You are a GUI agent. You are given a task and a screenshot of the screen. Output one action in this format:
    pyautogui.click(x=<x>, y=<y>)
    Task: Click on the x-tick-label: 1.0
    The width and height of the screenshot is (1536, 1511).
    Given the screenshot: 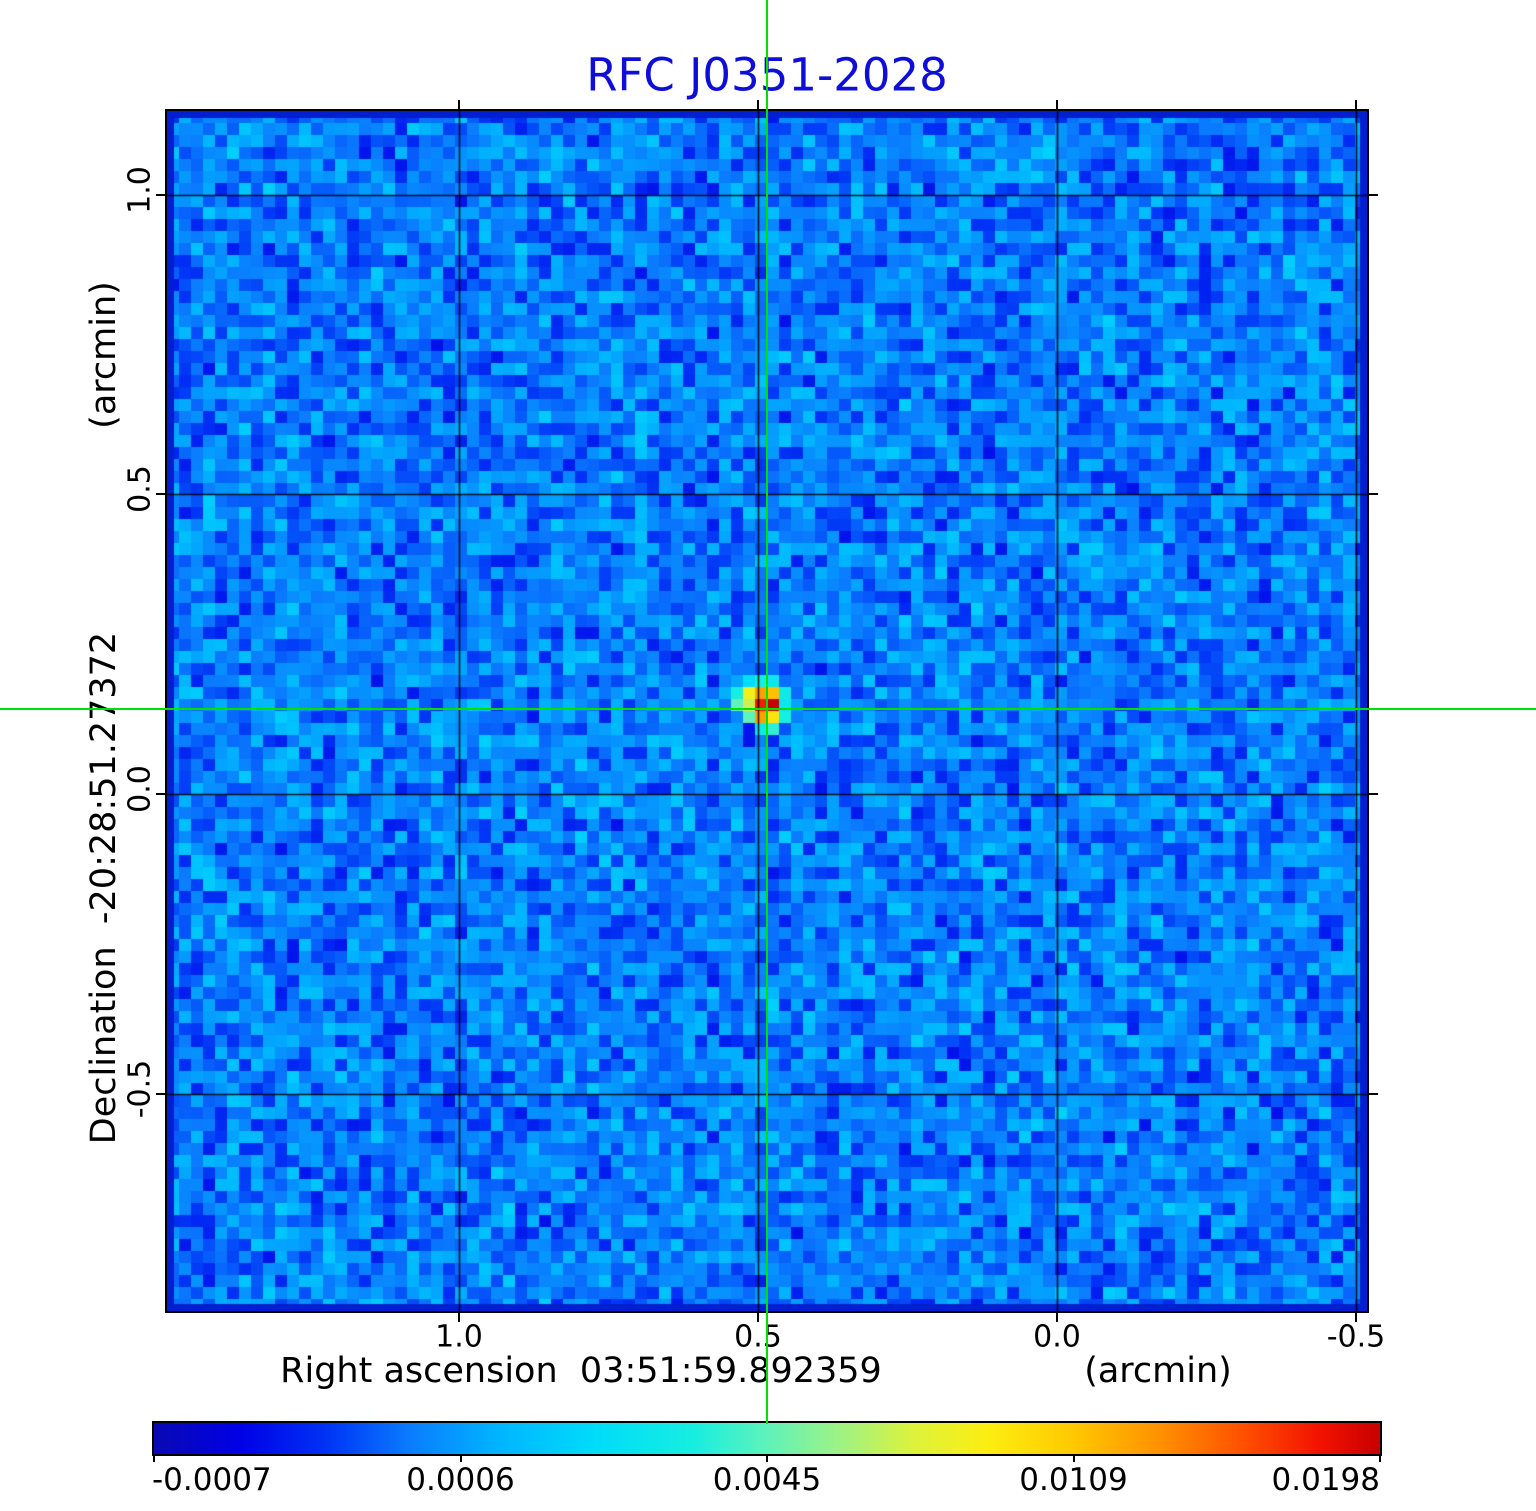 What is the action you would take?
    pyautogui.click(x=459, y=1337)
    